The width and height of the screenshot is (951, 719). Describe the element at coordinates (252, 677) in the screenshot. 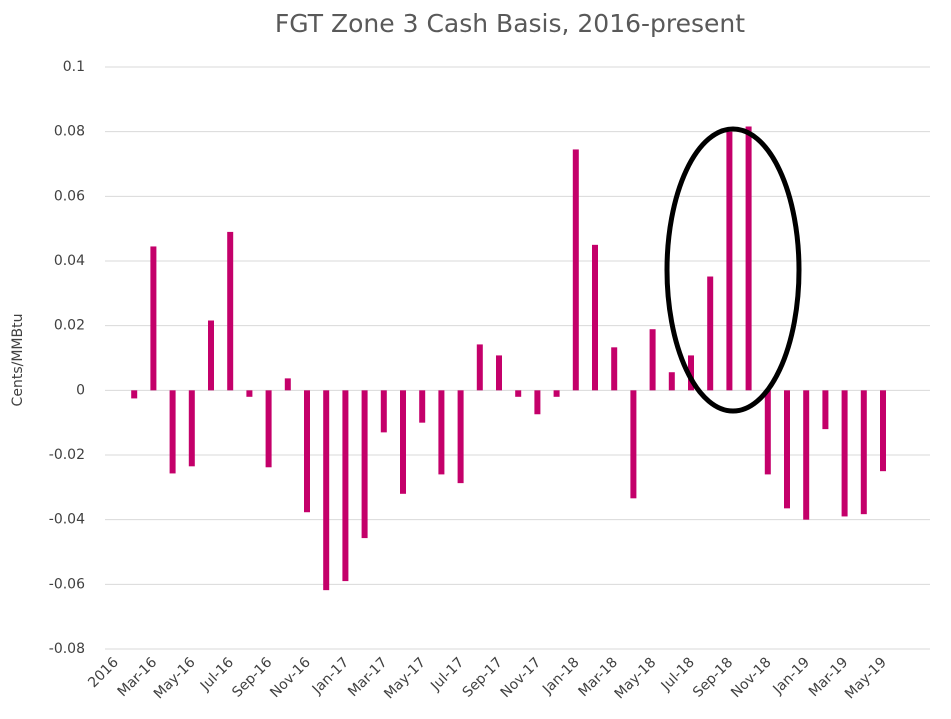

I see `x-tick-label: Sep-16` at that location.